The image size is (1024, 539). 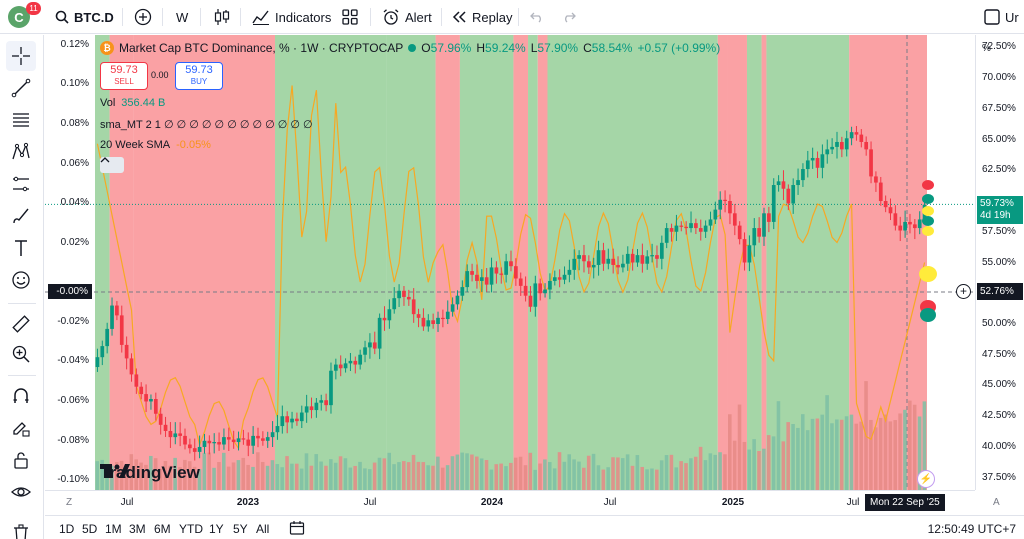 I want to click on sell-button: 59.73 SELL, so click(x=124, y=76).